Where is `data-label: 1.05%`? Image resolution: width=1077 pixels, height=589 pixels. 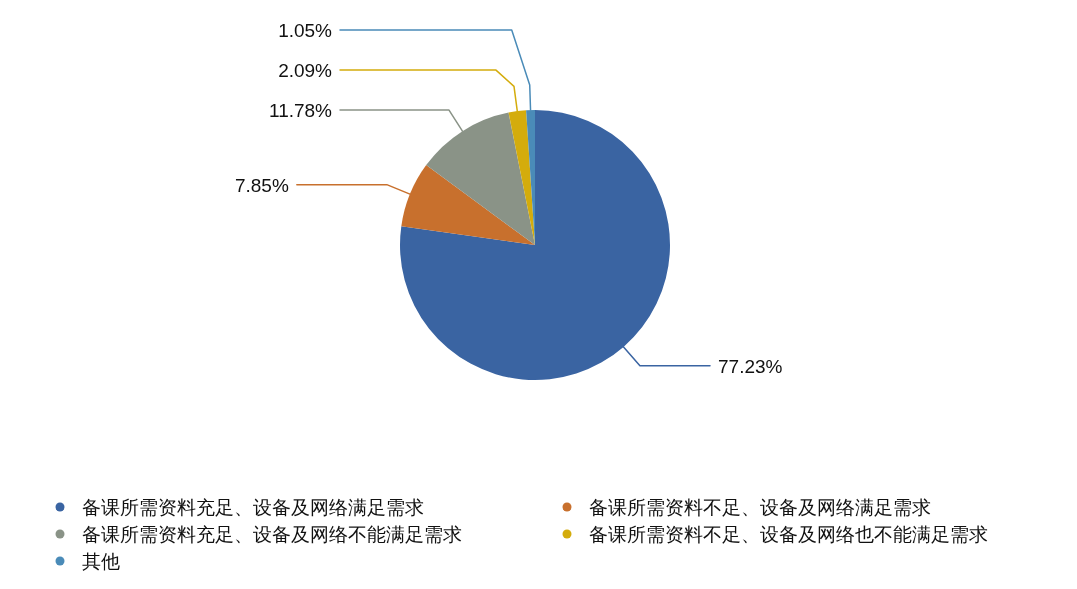 data-label: 1.05% is located at coordinates (305, 31).